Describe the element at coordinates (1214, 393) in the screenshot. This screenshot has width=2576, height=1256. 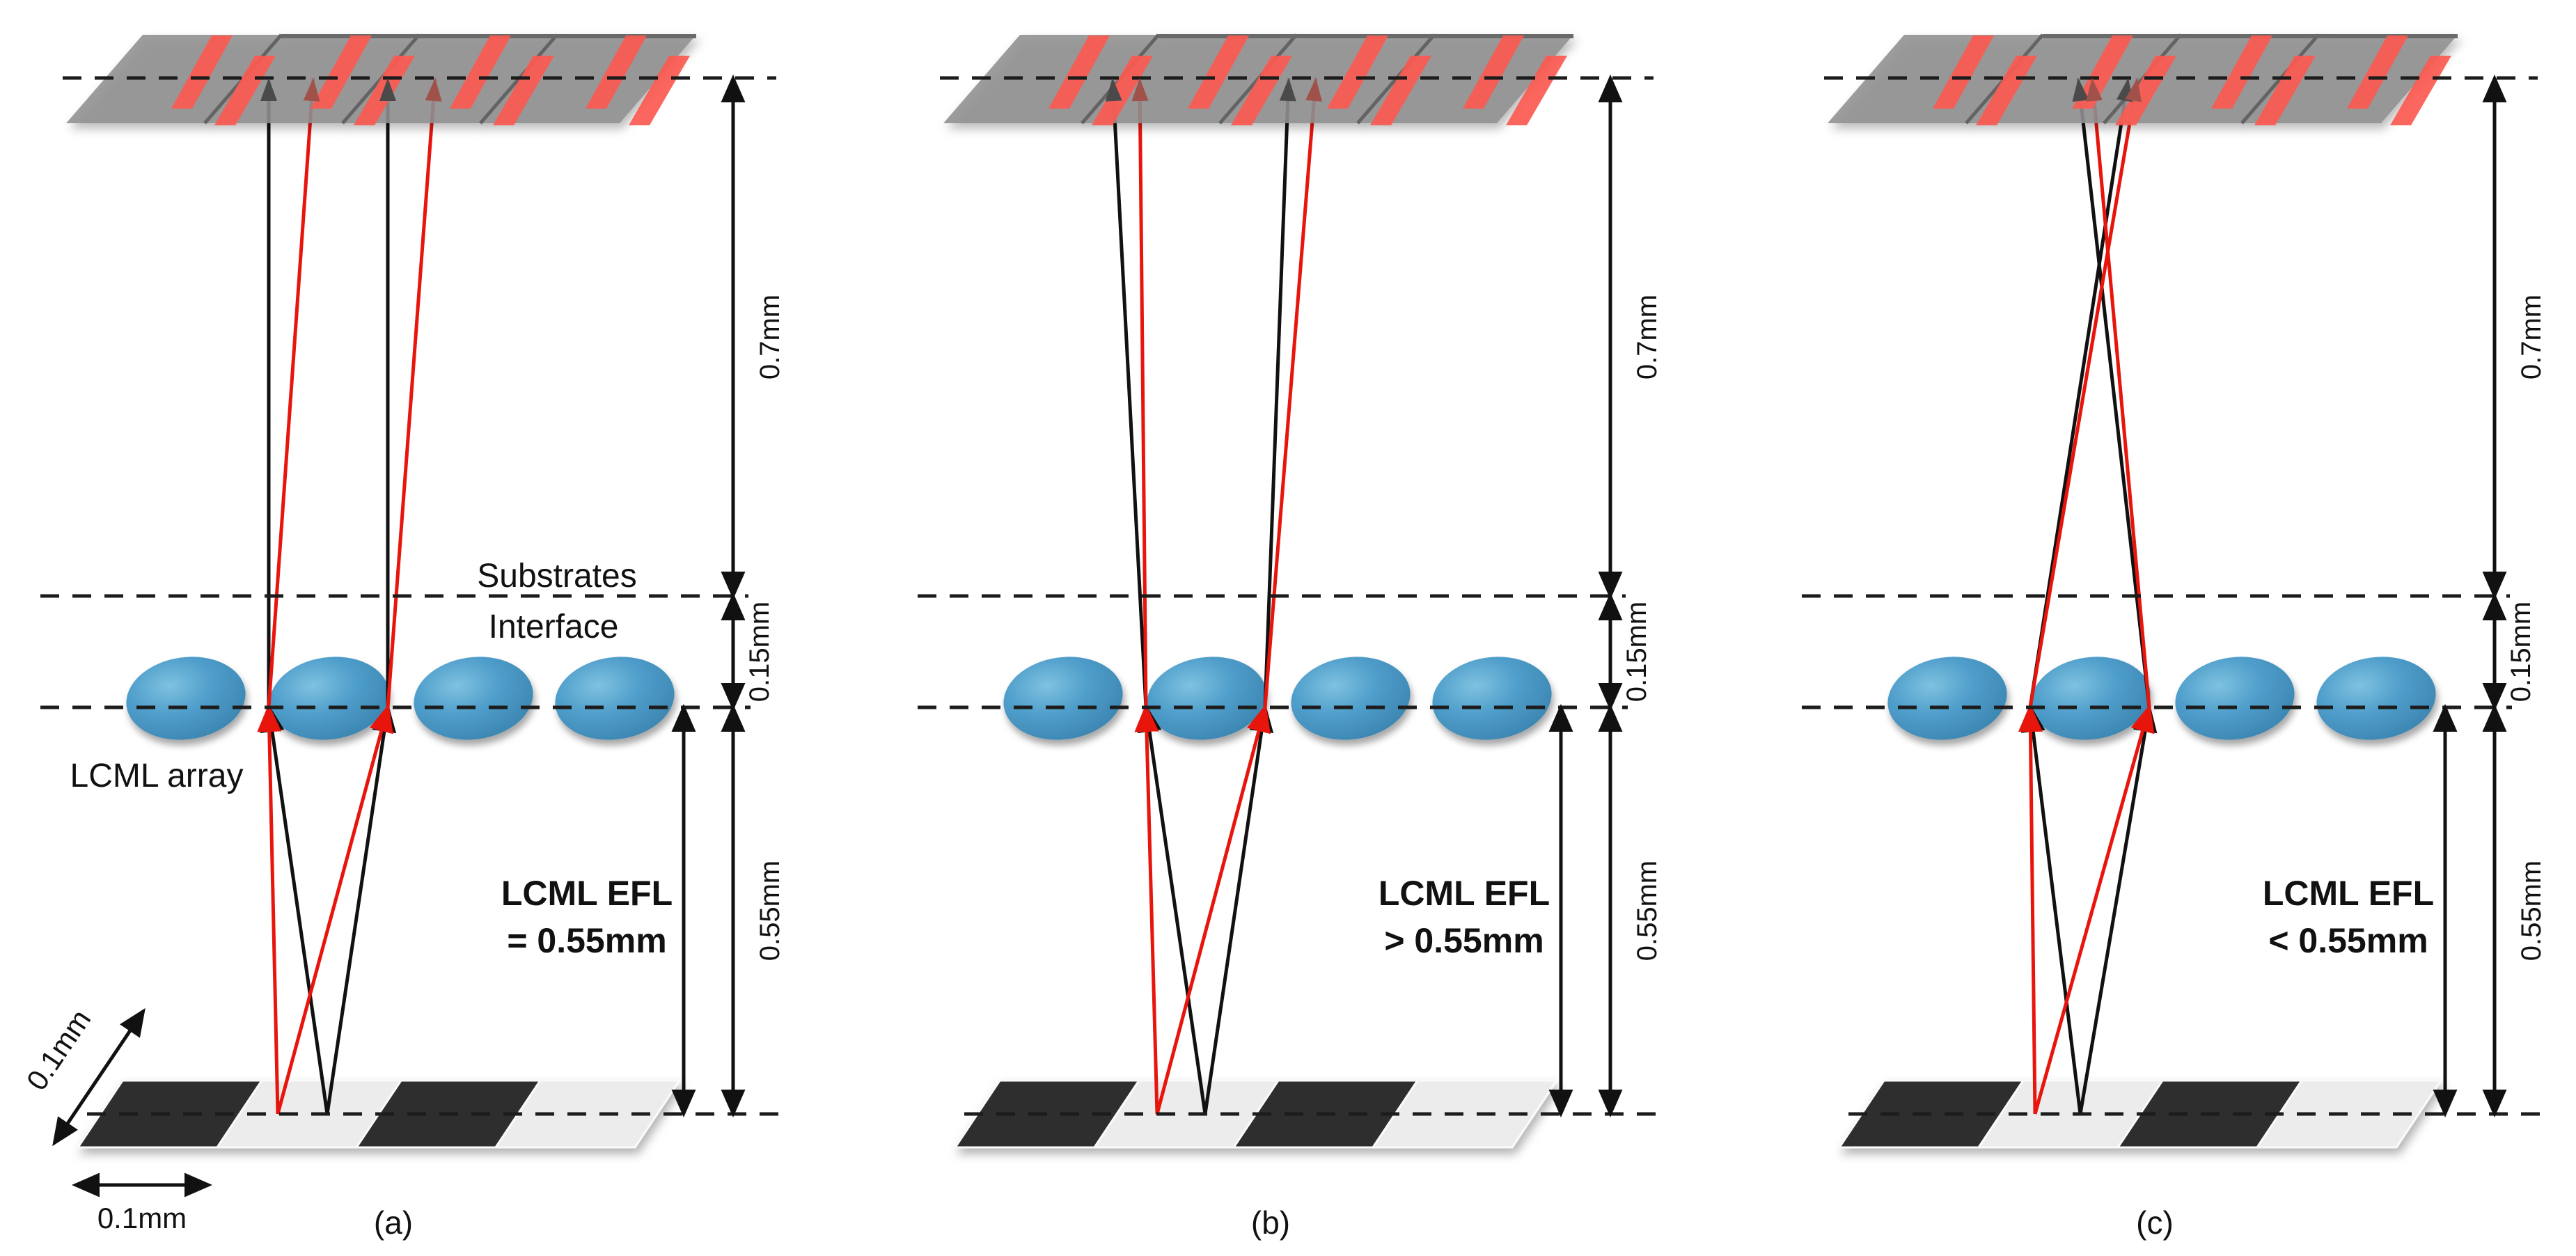
I see `panel-b-rays-upper` at that location.